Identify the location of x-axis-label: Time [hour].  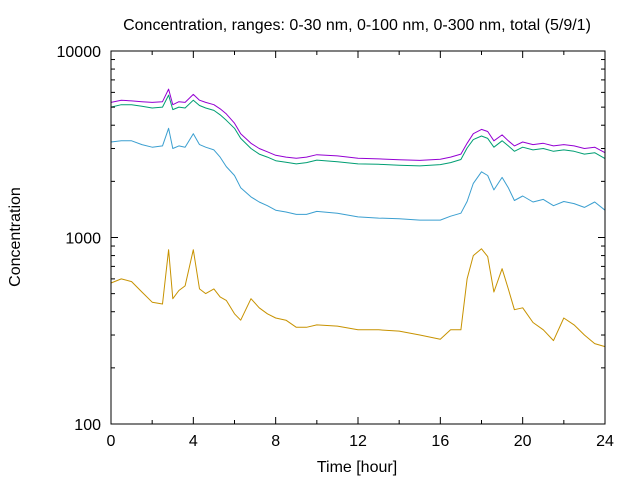
(357, 467).